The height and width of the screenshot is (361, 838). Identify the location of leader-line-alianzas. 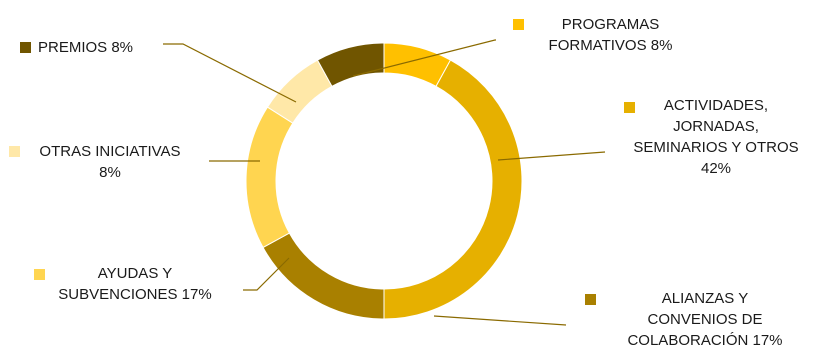
(500, 320).